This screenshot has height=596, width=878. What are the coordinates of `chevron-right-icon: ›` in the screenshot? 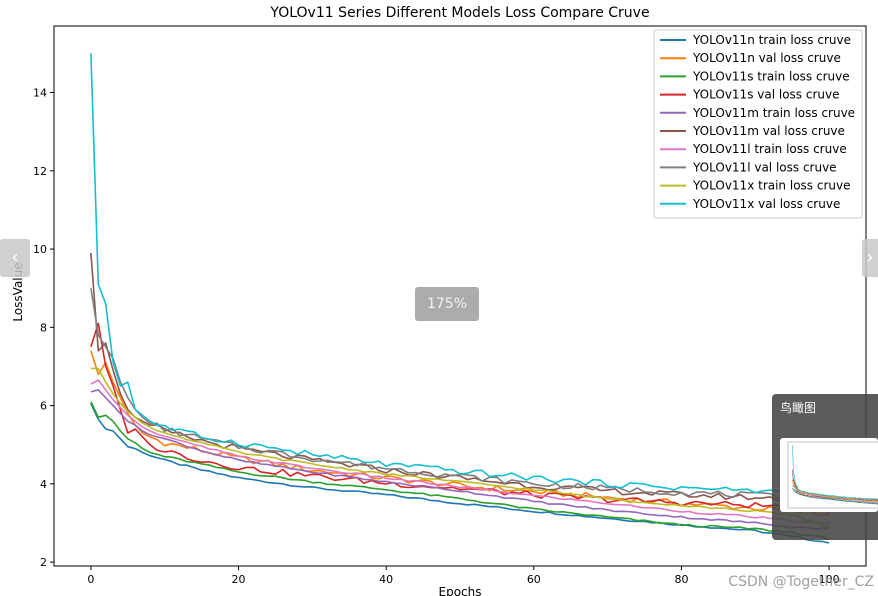 It's located at (870, 257).